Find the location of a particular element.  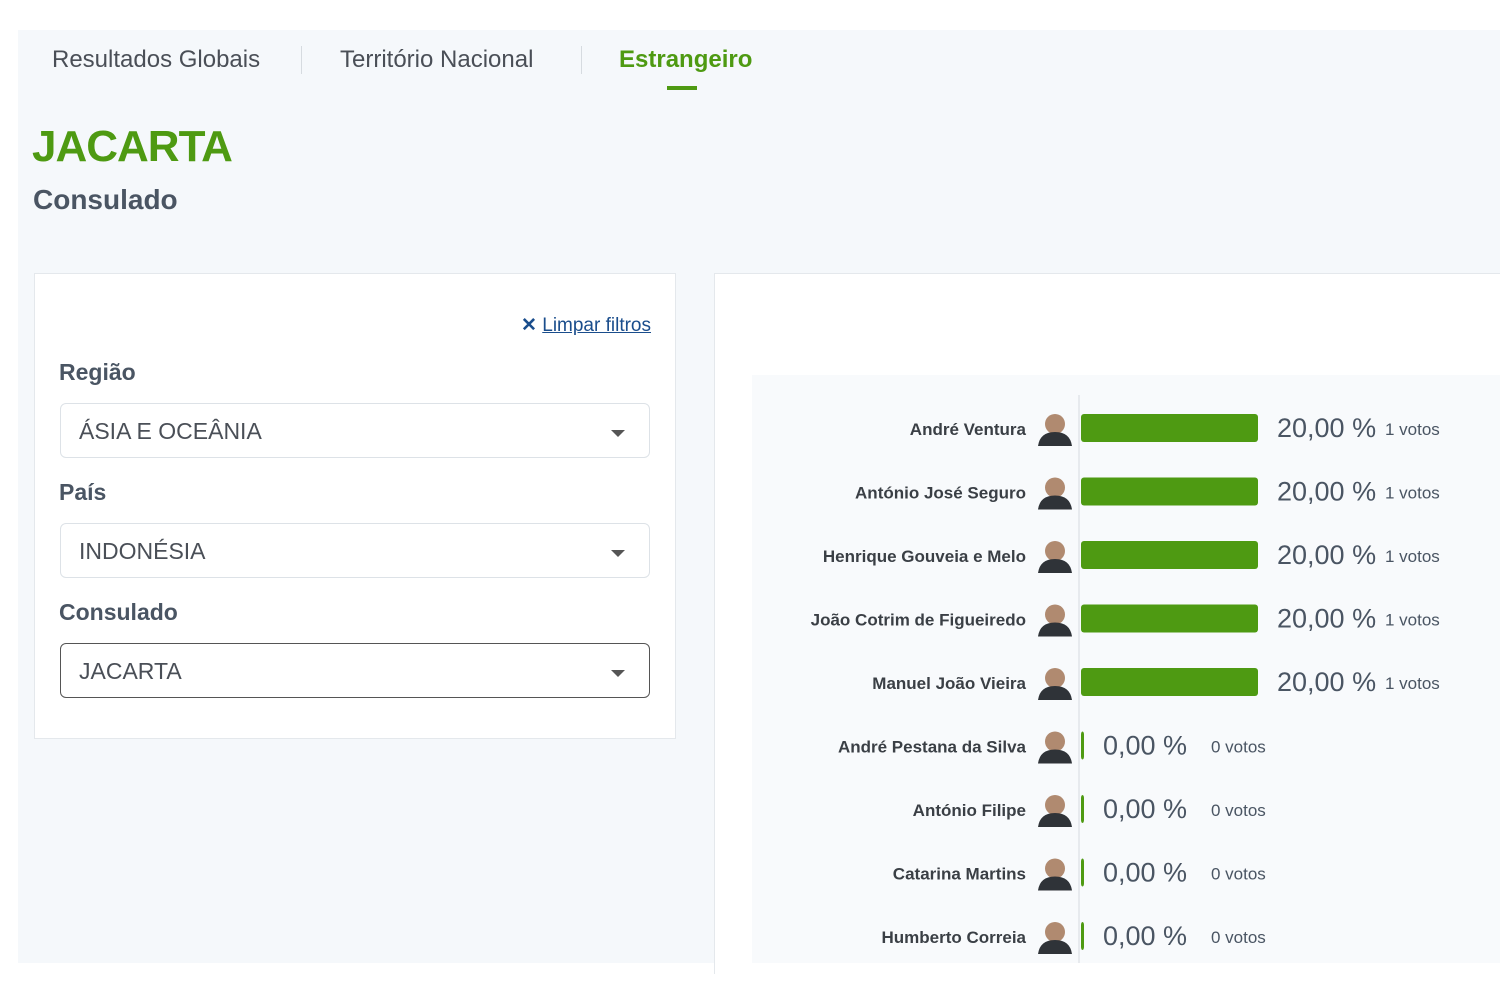

candidate-name: António Filipe is located at coordinates (969, 810).